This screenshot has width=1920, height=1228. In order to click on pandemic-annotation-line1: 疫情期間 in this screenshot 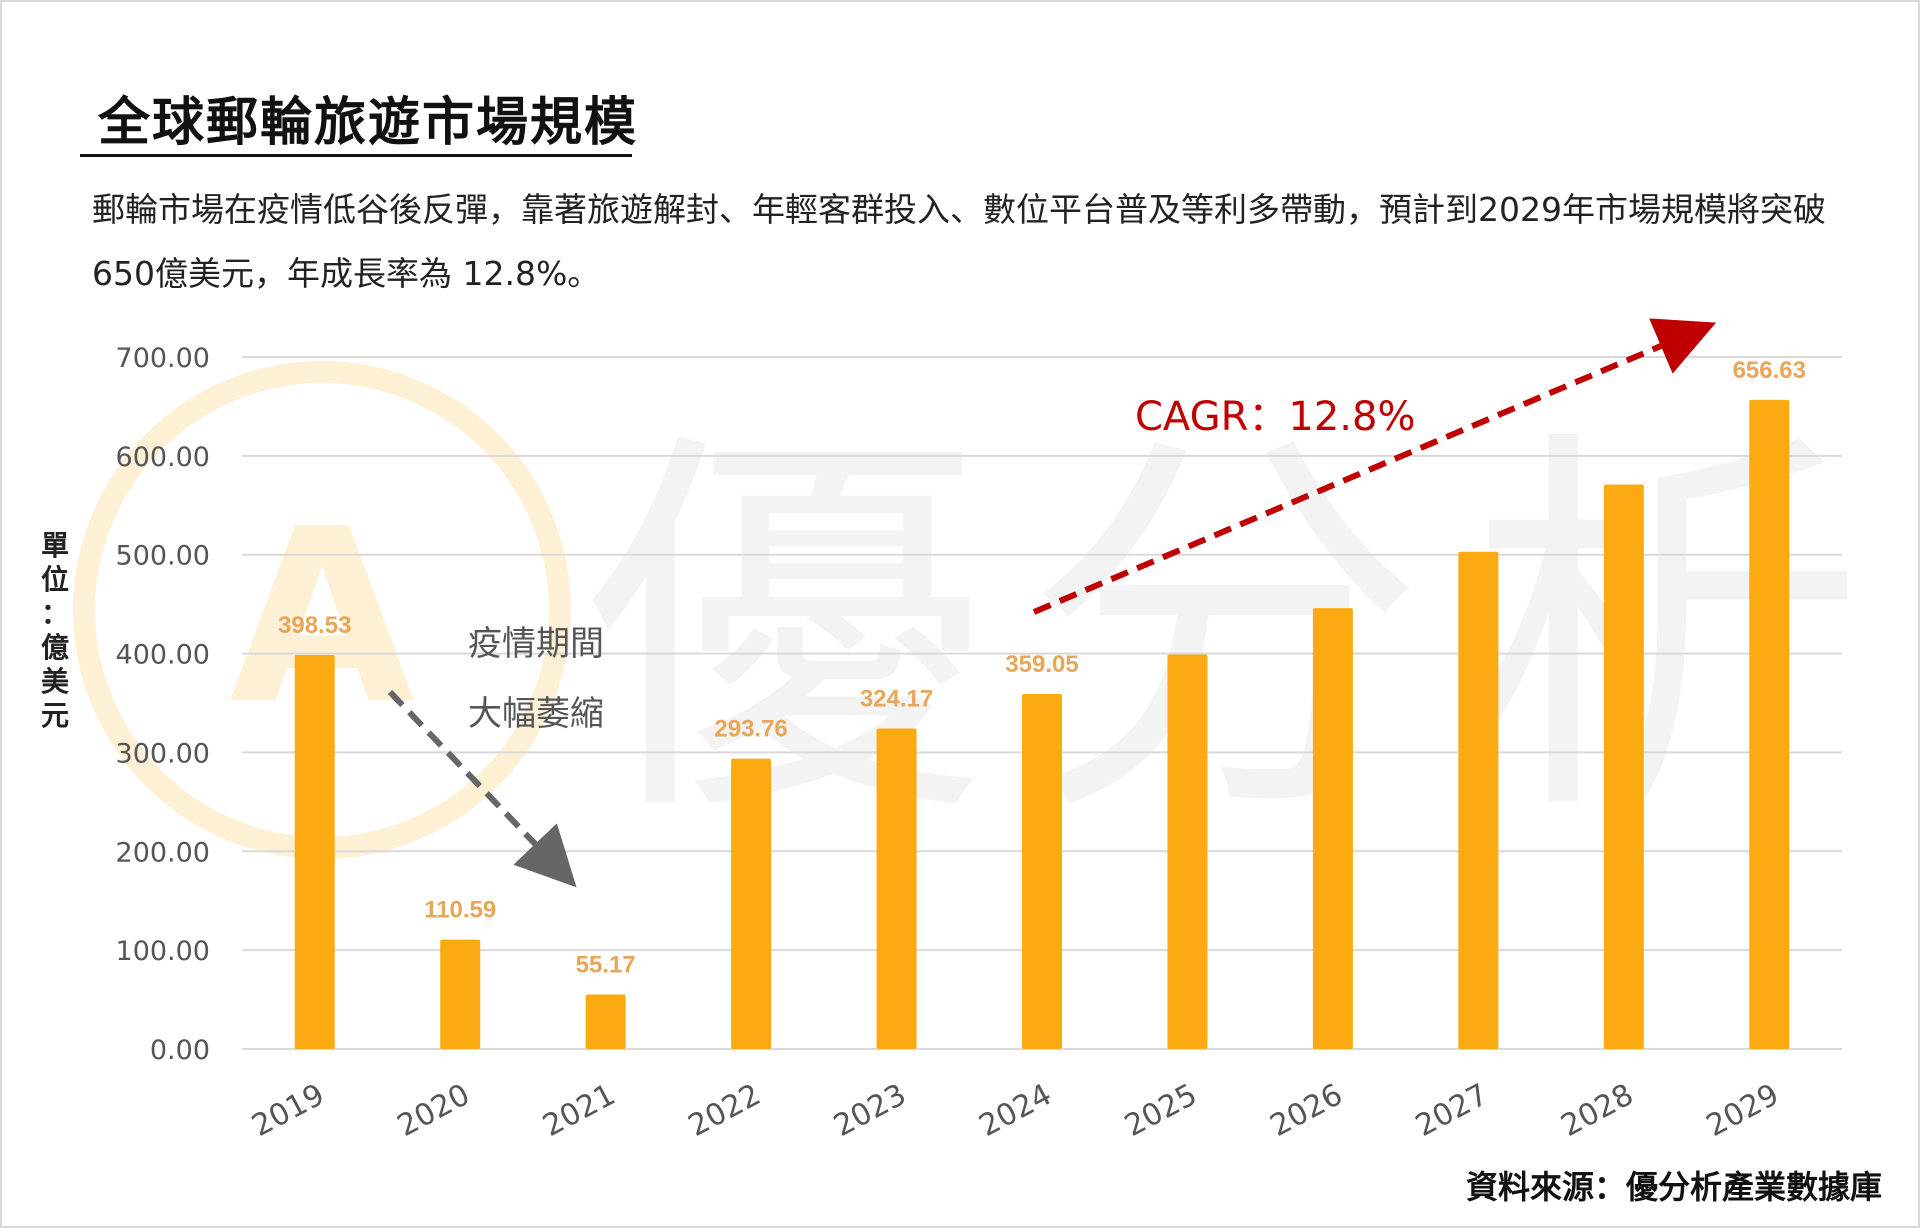, I will do `click(536, 644)`.